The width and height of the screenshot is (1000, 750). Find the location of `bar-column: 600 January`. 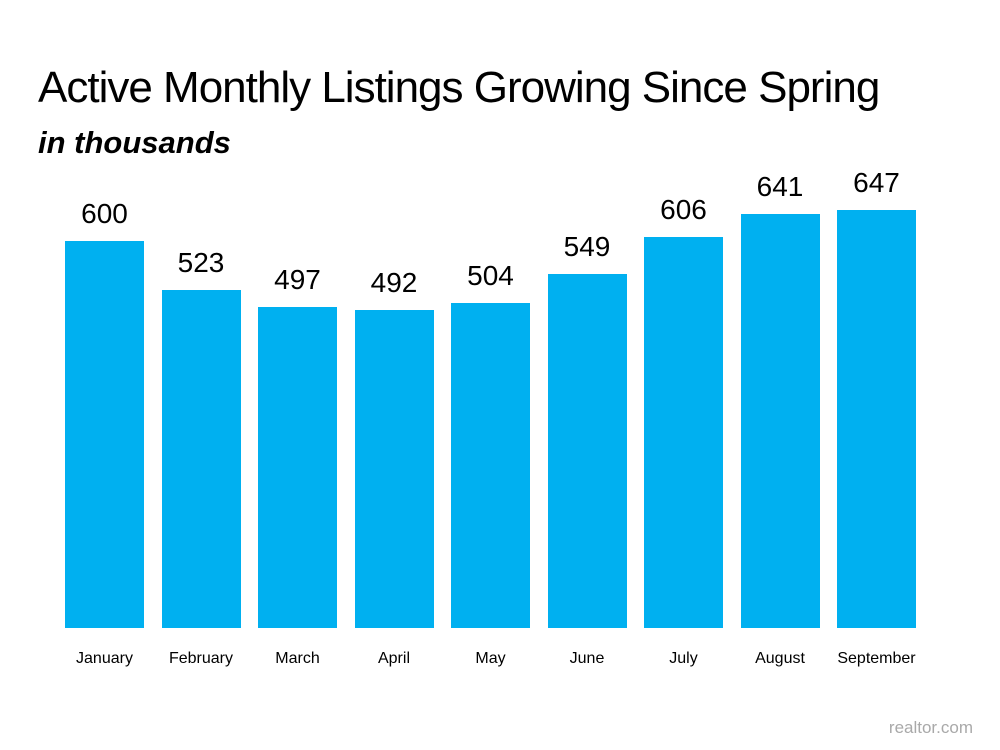

bar-column: 600 January is located at coordinates (104, 437).